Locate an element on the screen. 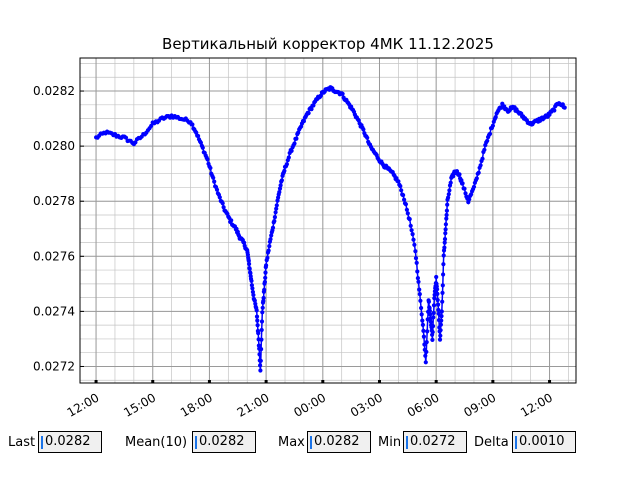 The width and height of the screenshot is (640, 480). stat-min-field: 0.0272 is located at coordinates (435, 442).